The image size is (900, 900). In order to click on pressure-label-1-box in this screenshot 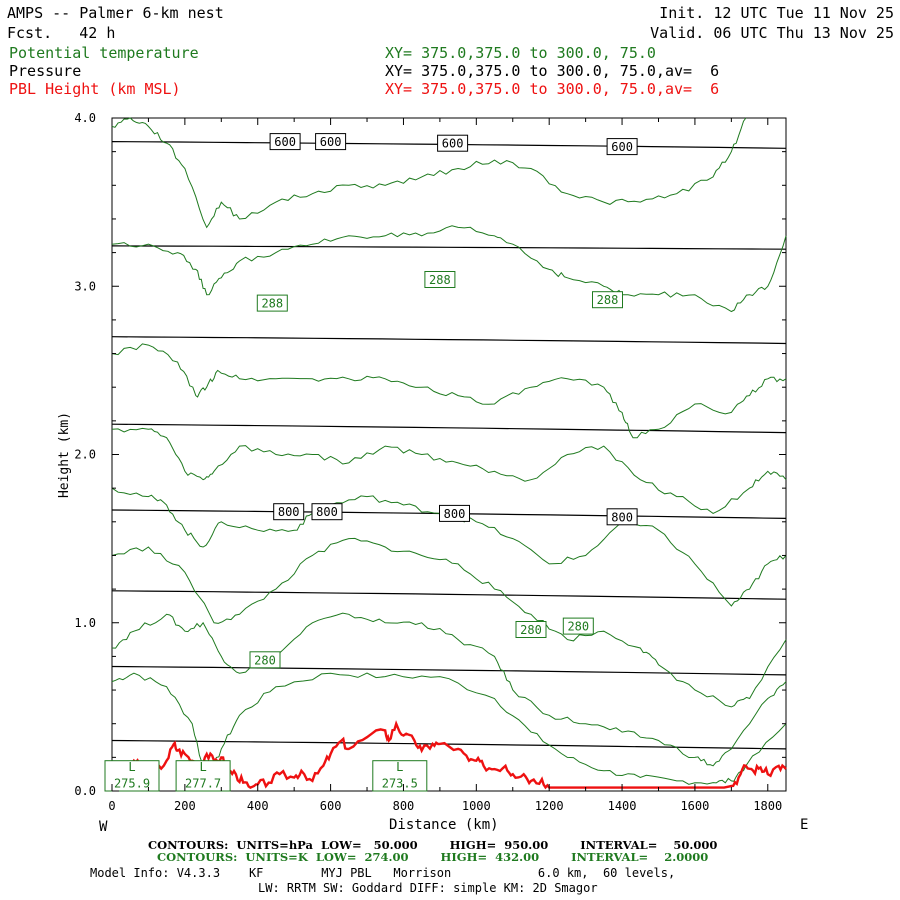, I will do `click(331, 142)`.